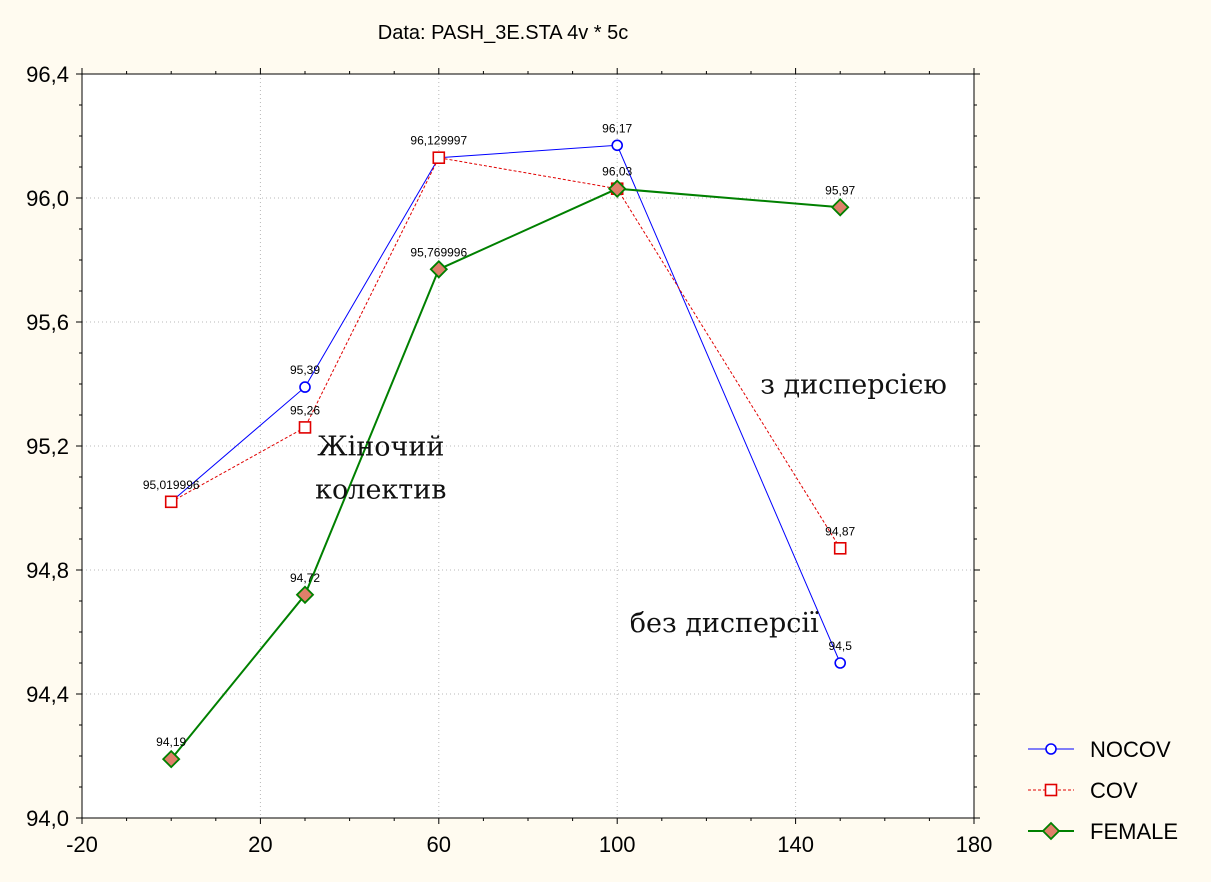  What do you see at coordinates (380, 446) in the screenshot?
I see `chart-annotation: Жіночий` at bounding box center [380, 446].